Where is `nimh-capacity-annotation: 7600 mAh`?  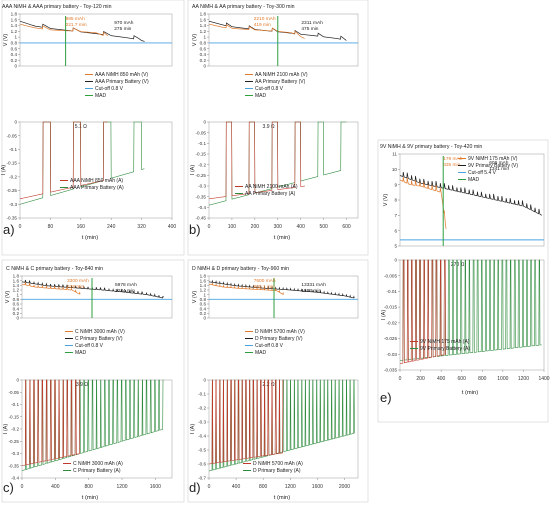
nimh-capacity-annotation: 7600 mAh is located at coordinates (265, 281).